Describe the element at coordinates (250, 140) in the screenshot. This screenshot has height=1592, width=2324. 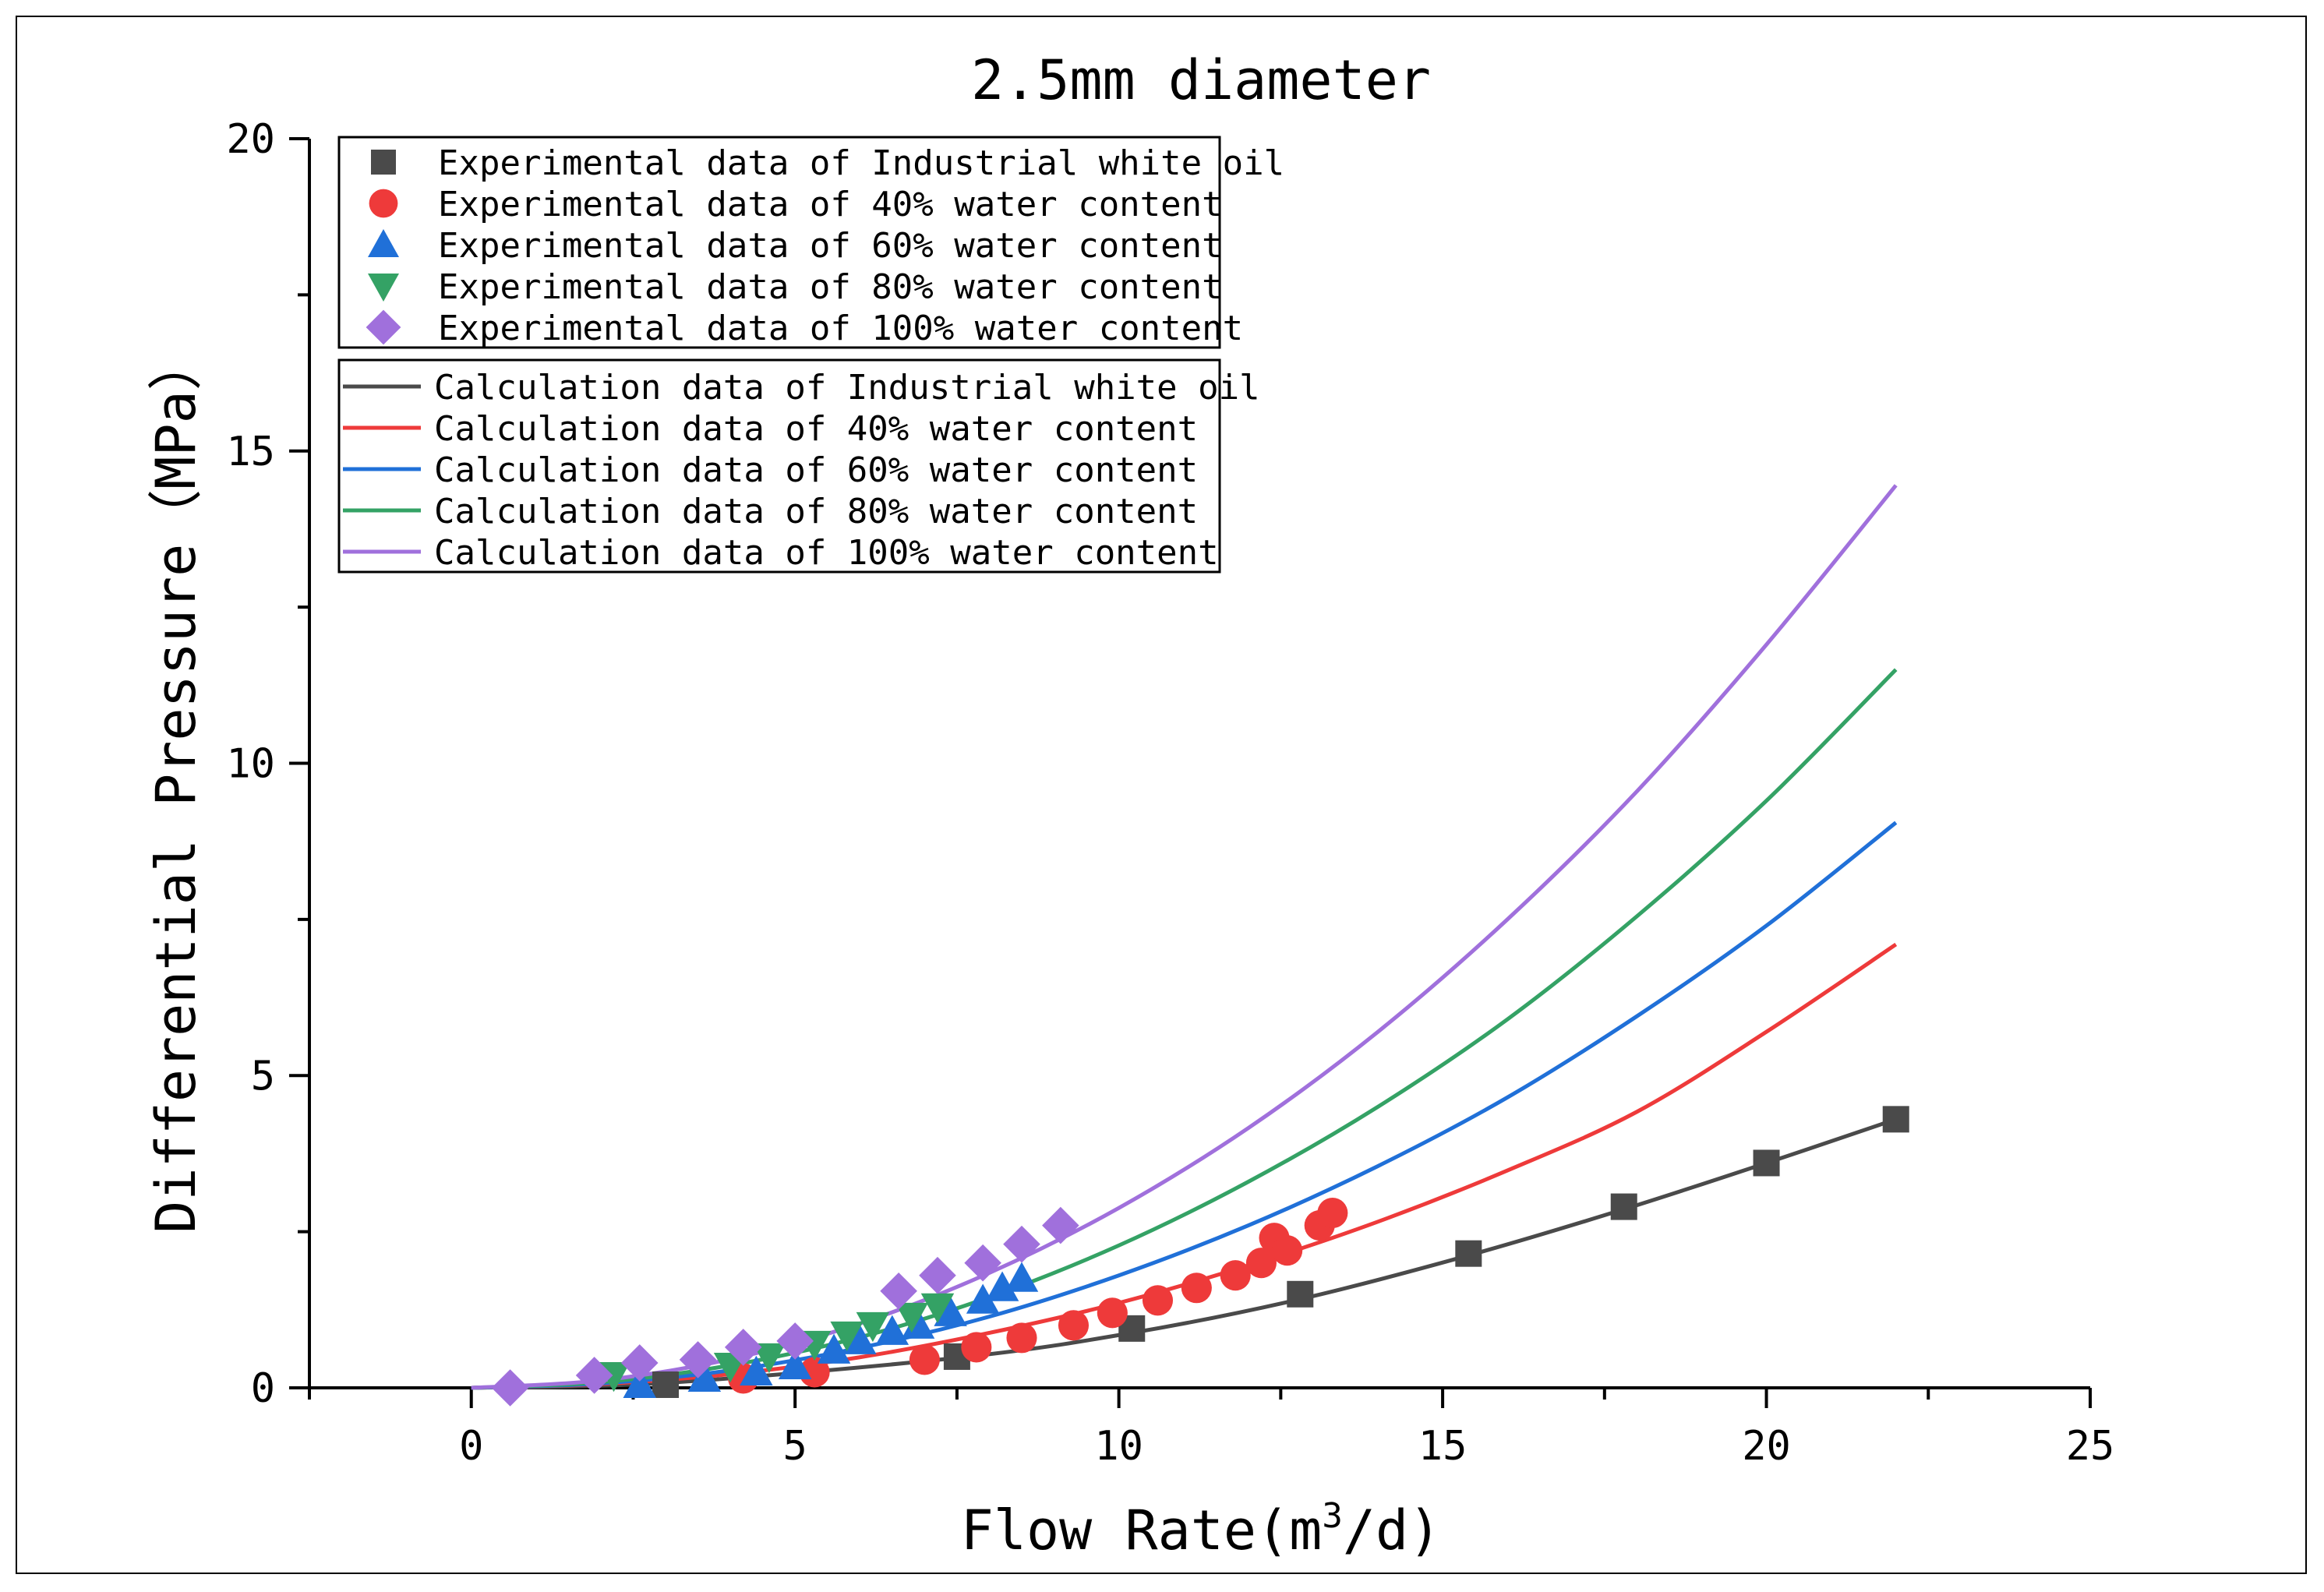
I see `y-tick-label: 20` at that location.